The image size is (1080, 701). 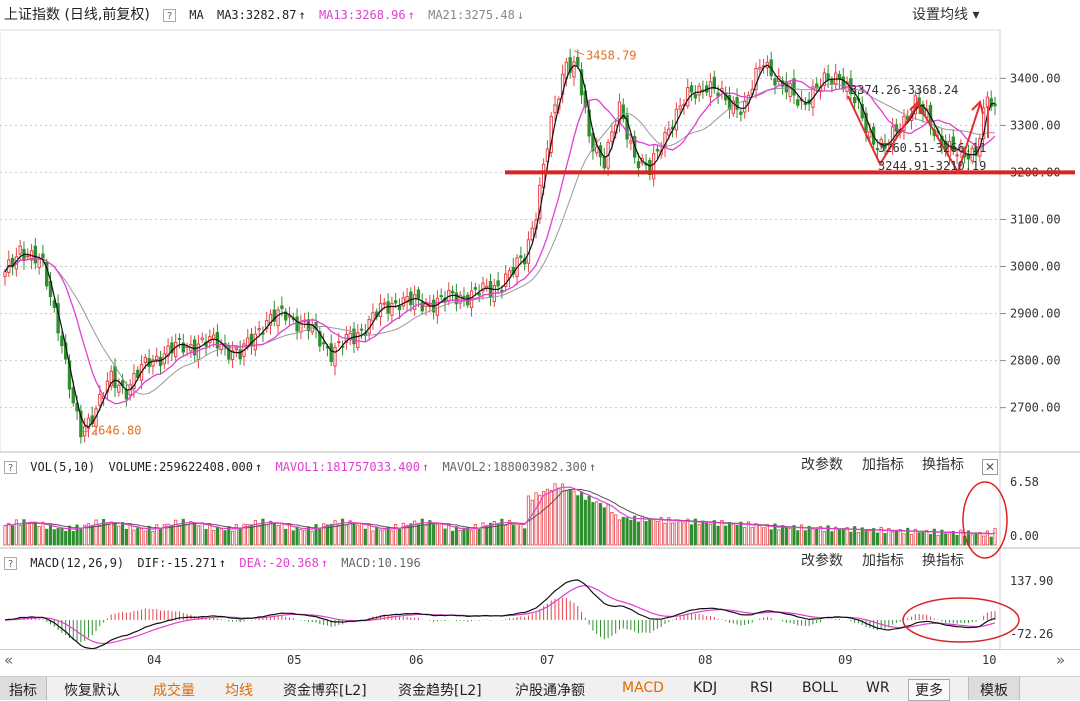 I want to click on volume-close-icon: ✕, so click(x=990, y=467).